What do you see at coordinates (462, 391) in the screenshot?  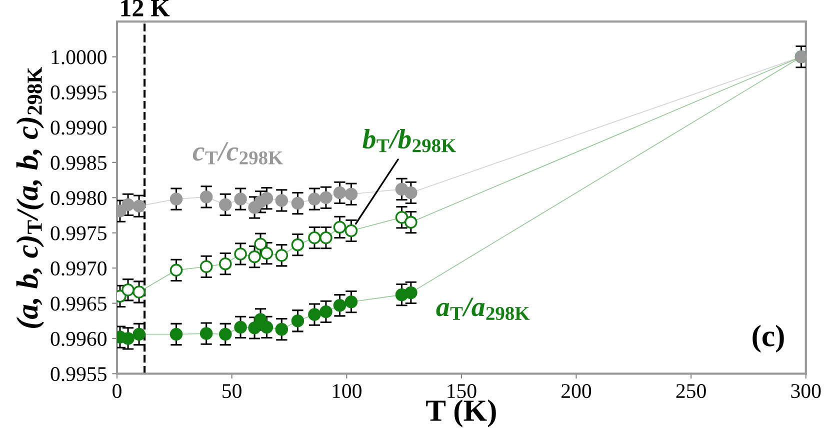 I see `x-tick-label: 150` at bounding box center [462, 391].